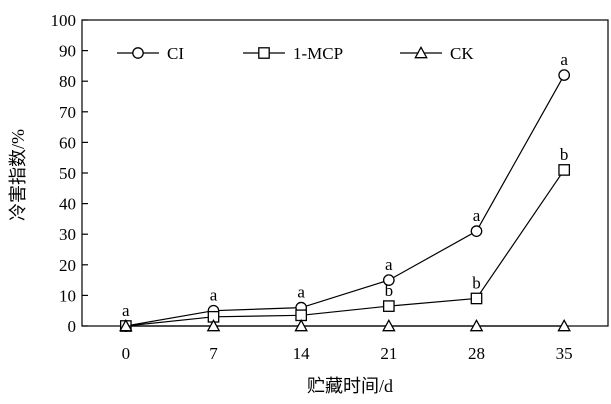 This screenshot has width=611, height=404. What do you see at coordinates (388, 353) in the screenshot?
I see `x-tick-label: 21` at bounding box center [388, 353].